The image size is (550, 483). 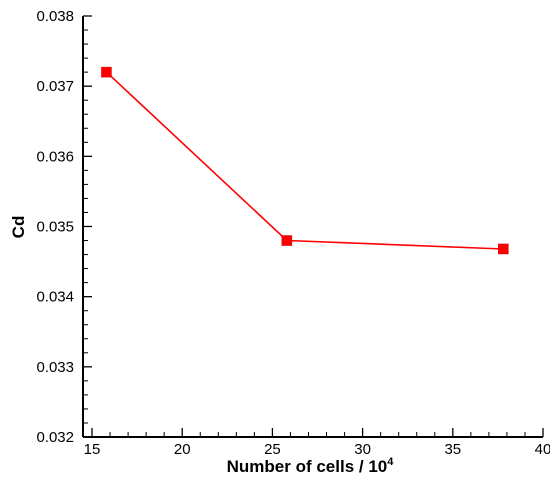 What do you see at coordinates (55, 437) in the screenshot?
I see `y-tick-label: 0.032` at bounding box center [55, 437].